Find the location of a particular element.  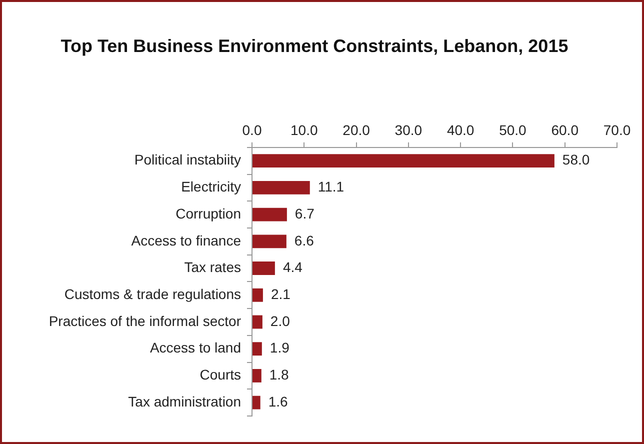

y-tick-label: Courts is located at coordinates (220, 374).